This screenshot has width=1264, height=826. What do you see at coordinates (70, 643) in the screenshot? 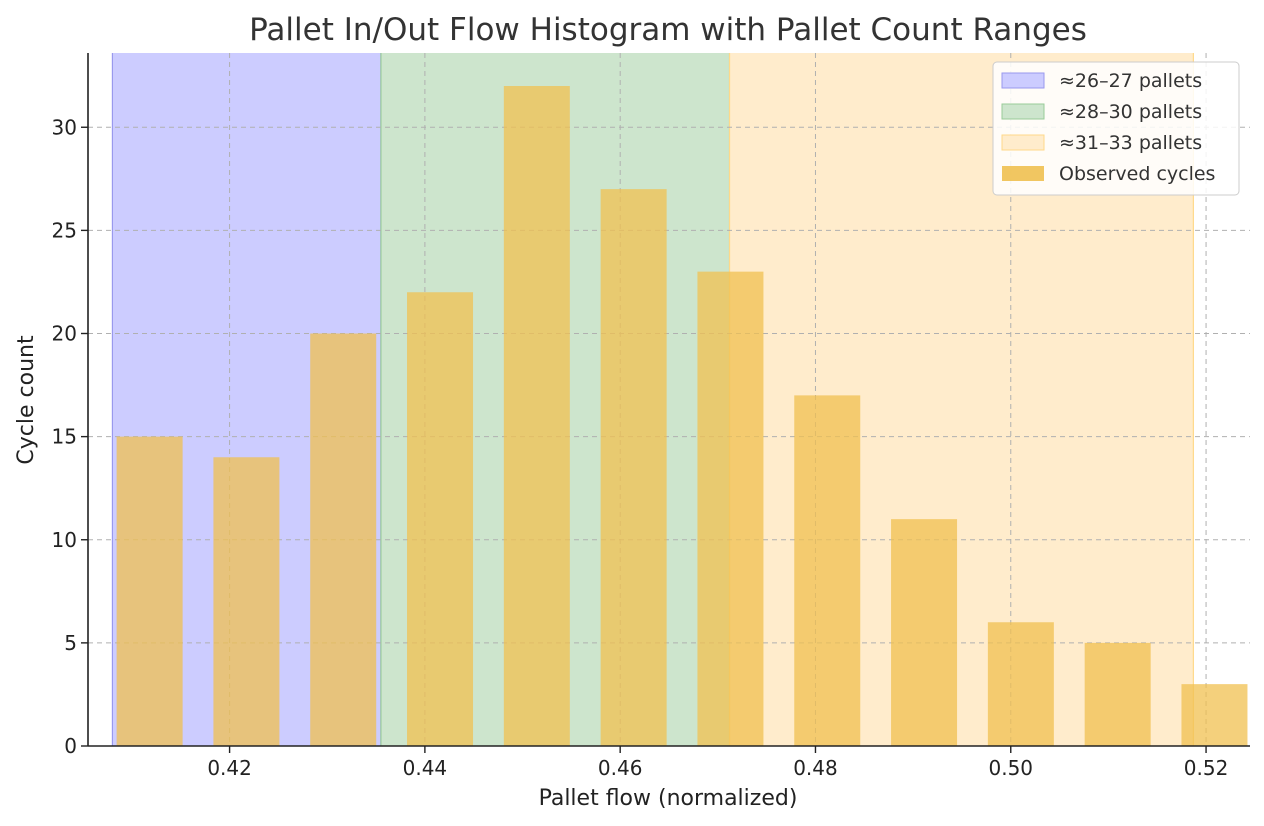
I see `y-tick-label: 5` at bounding box center [70, 643].